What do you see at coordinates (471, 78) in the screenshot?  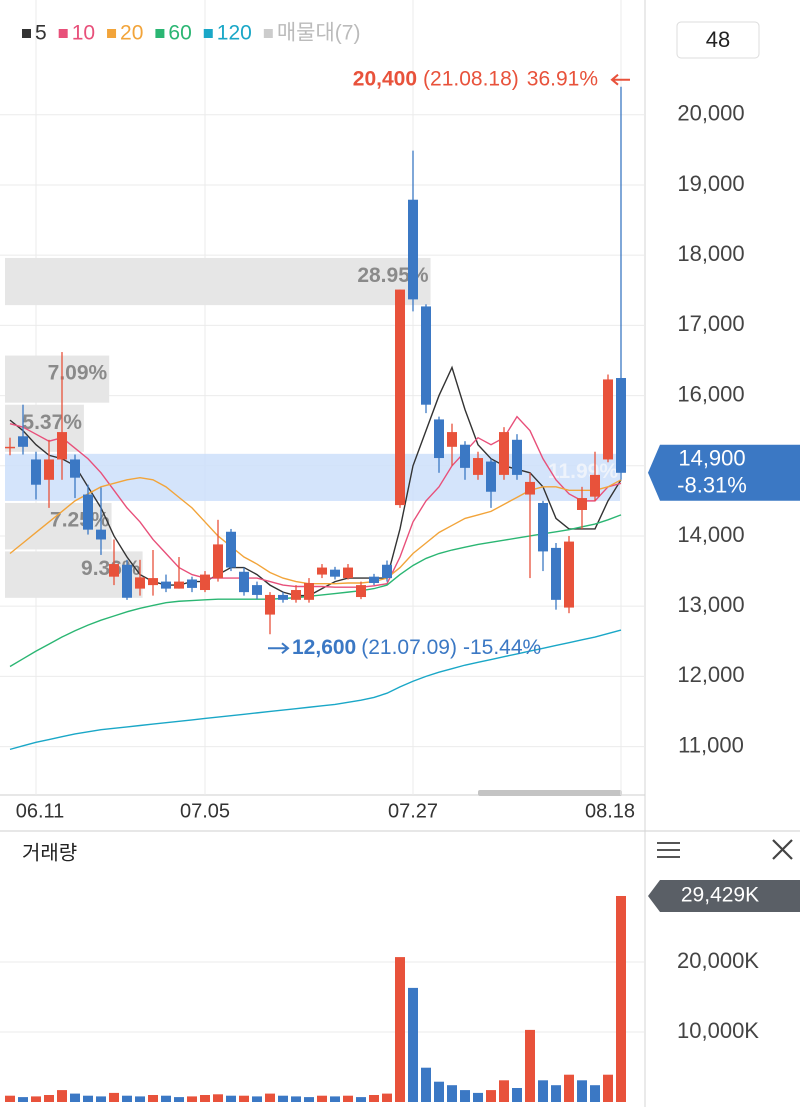 I see `high-marker-date: (21.08.18)` at bounding box center [471, 78].